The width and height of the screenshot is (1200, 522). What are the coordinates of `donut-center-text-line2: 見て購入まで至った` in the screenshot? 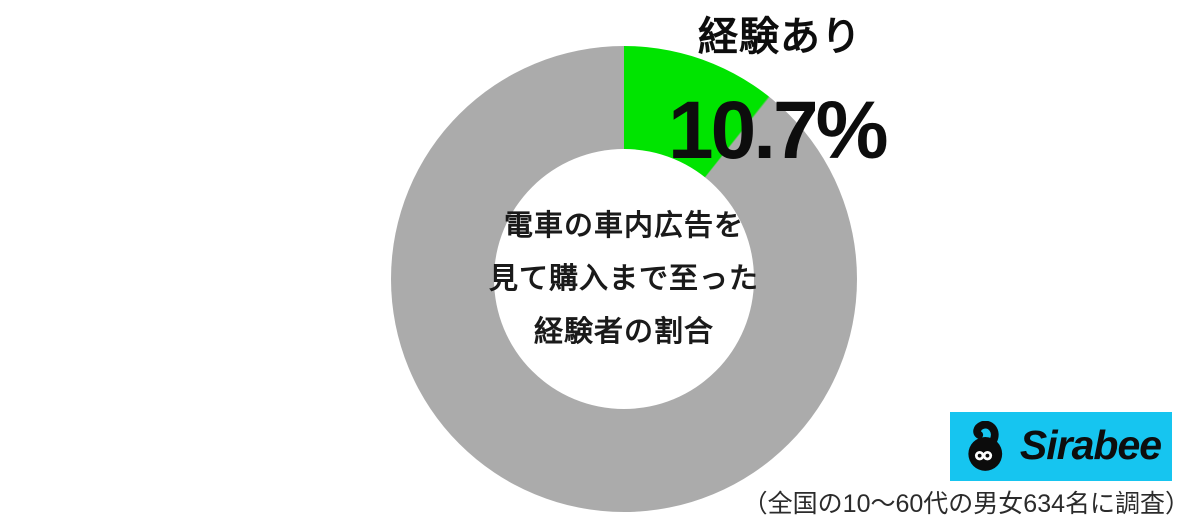 It's located at (624, 278).